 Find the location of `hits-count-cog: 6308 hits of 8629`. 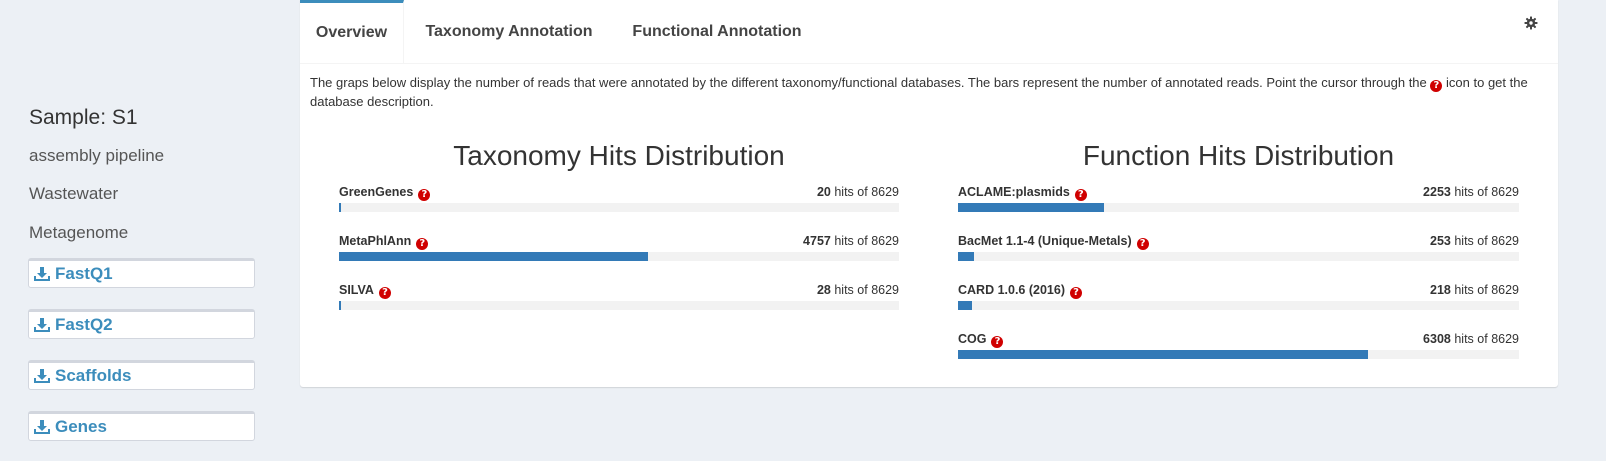

hits-count-cog: 6308 hits of 8629 is located at coordinates (1471, 339).